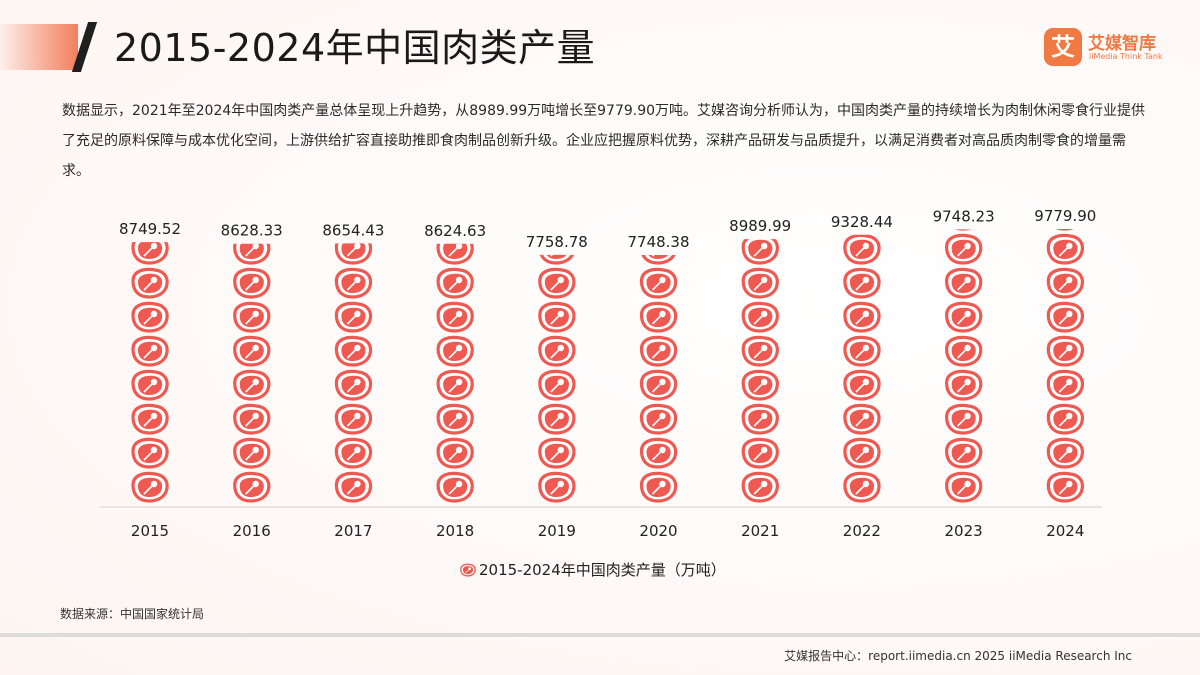 The width and height of the screenshot is (1200, 675). What do you see at coordinates (607, 531) in the screenshot?
I see `x-axis-tick-labels: 2015 2016 2017 2018 2019 2020 2021 2022 2023 2024` at bounding box center [607, 531].